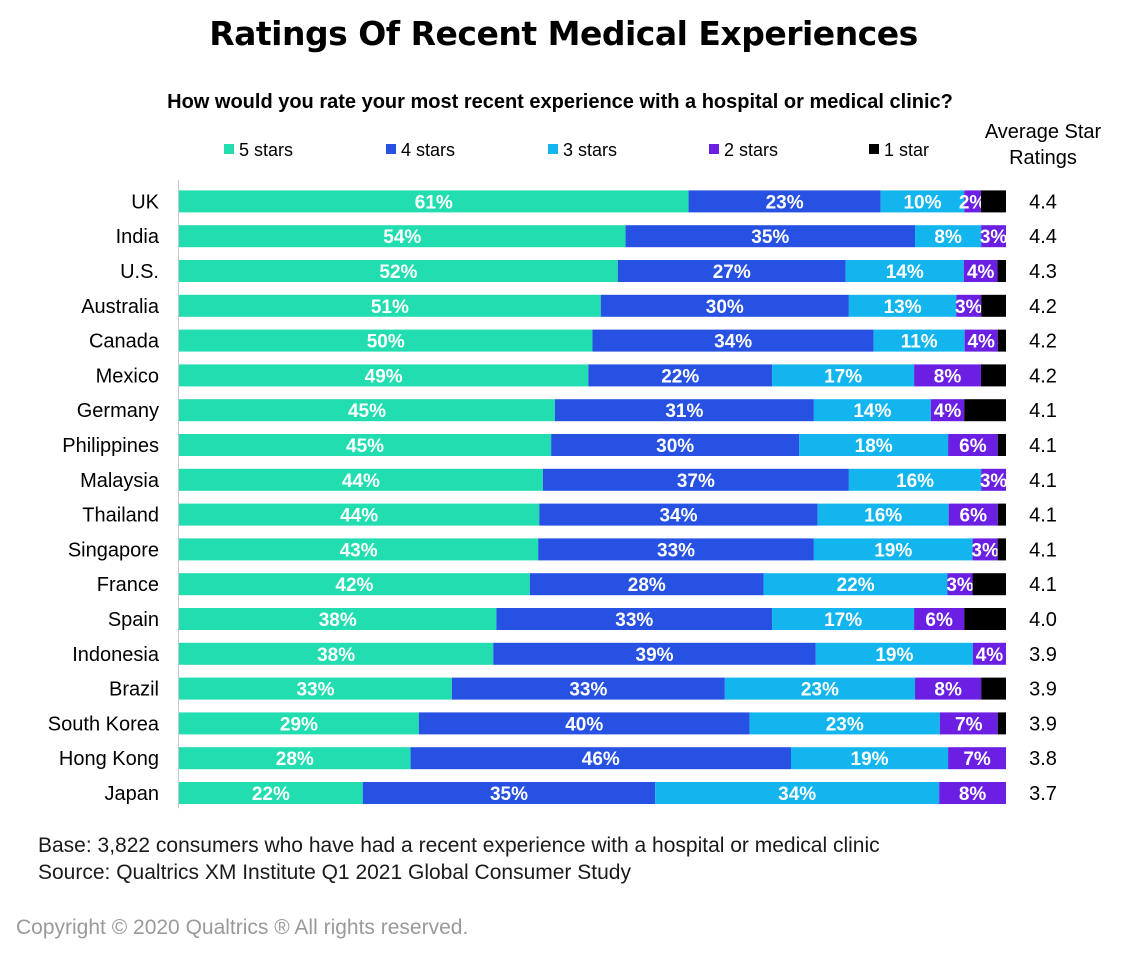  I want to click on category-label: South Korea, so click(104, 724).